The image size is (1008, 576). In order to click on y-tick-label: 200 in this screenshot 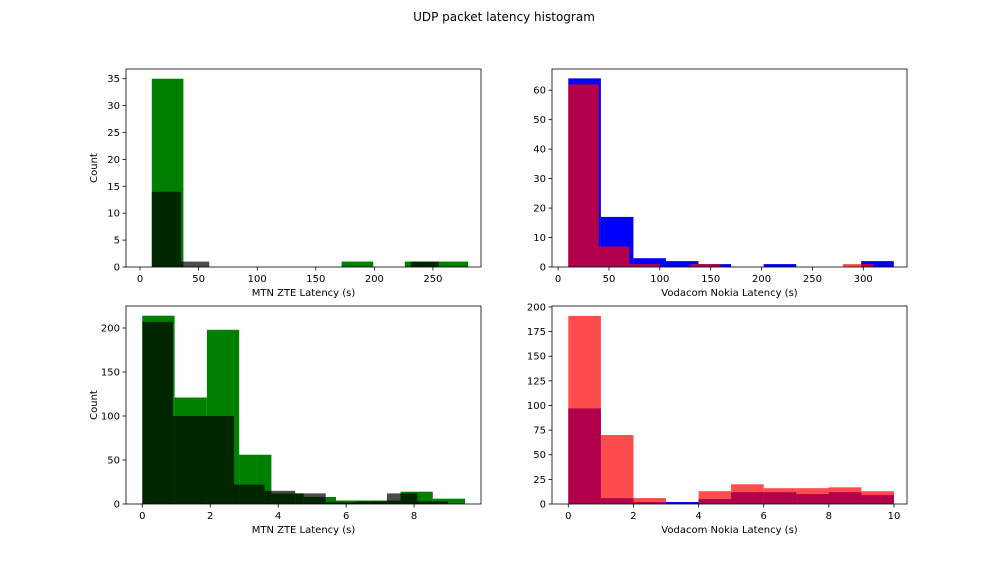, I will do `click(110, 329)`.